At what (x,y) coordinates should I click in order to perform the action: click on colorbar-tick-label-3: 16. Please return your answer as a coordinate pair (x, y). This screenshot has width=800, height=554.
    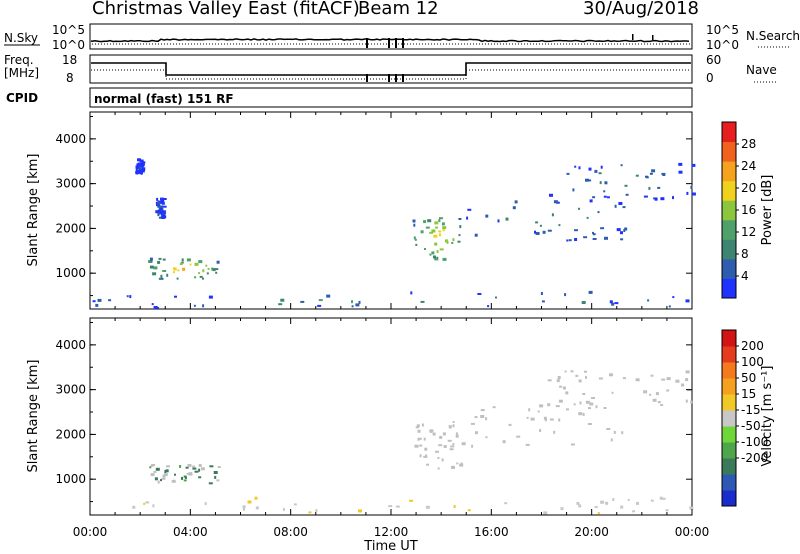
    Looking at the image, I should click on (748, 210).